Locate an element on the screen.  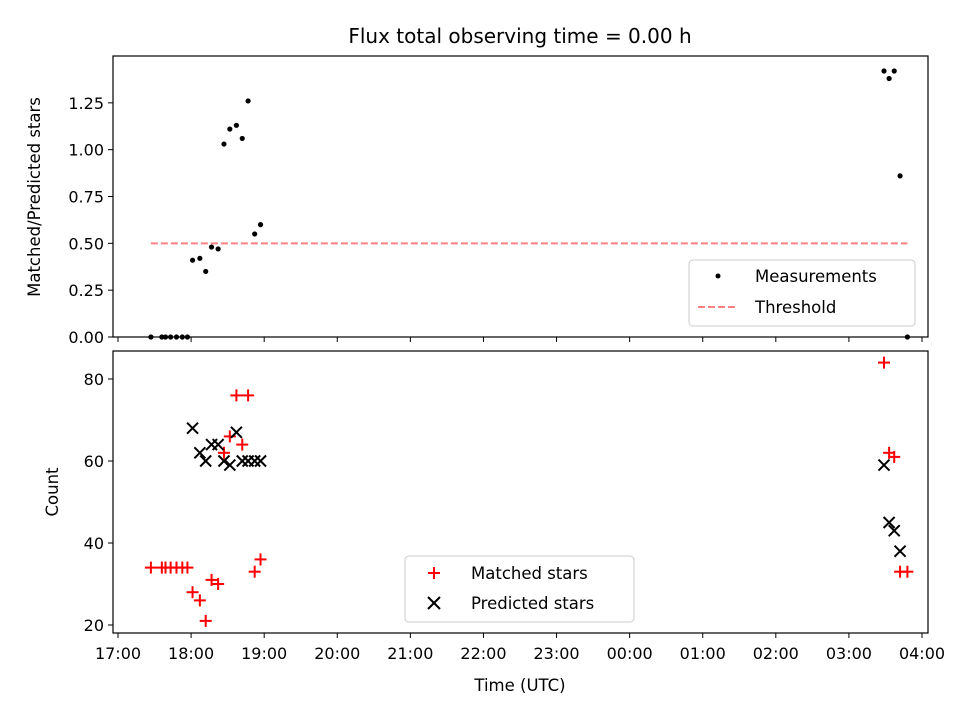
bottom-y-tick-label: 20 is located at coordinates (94, 625).